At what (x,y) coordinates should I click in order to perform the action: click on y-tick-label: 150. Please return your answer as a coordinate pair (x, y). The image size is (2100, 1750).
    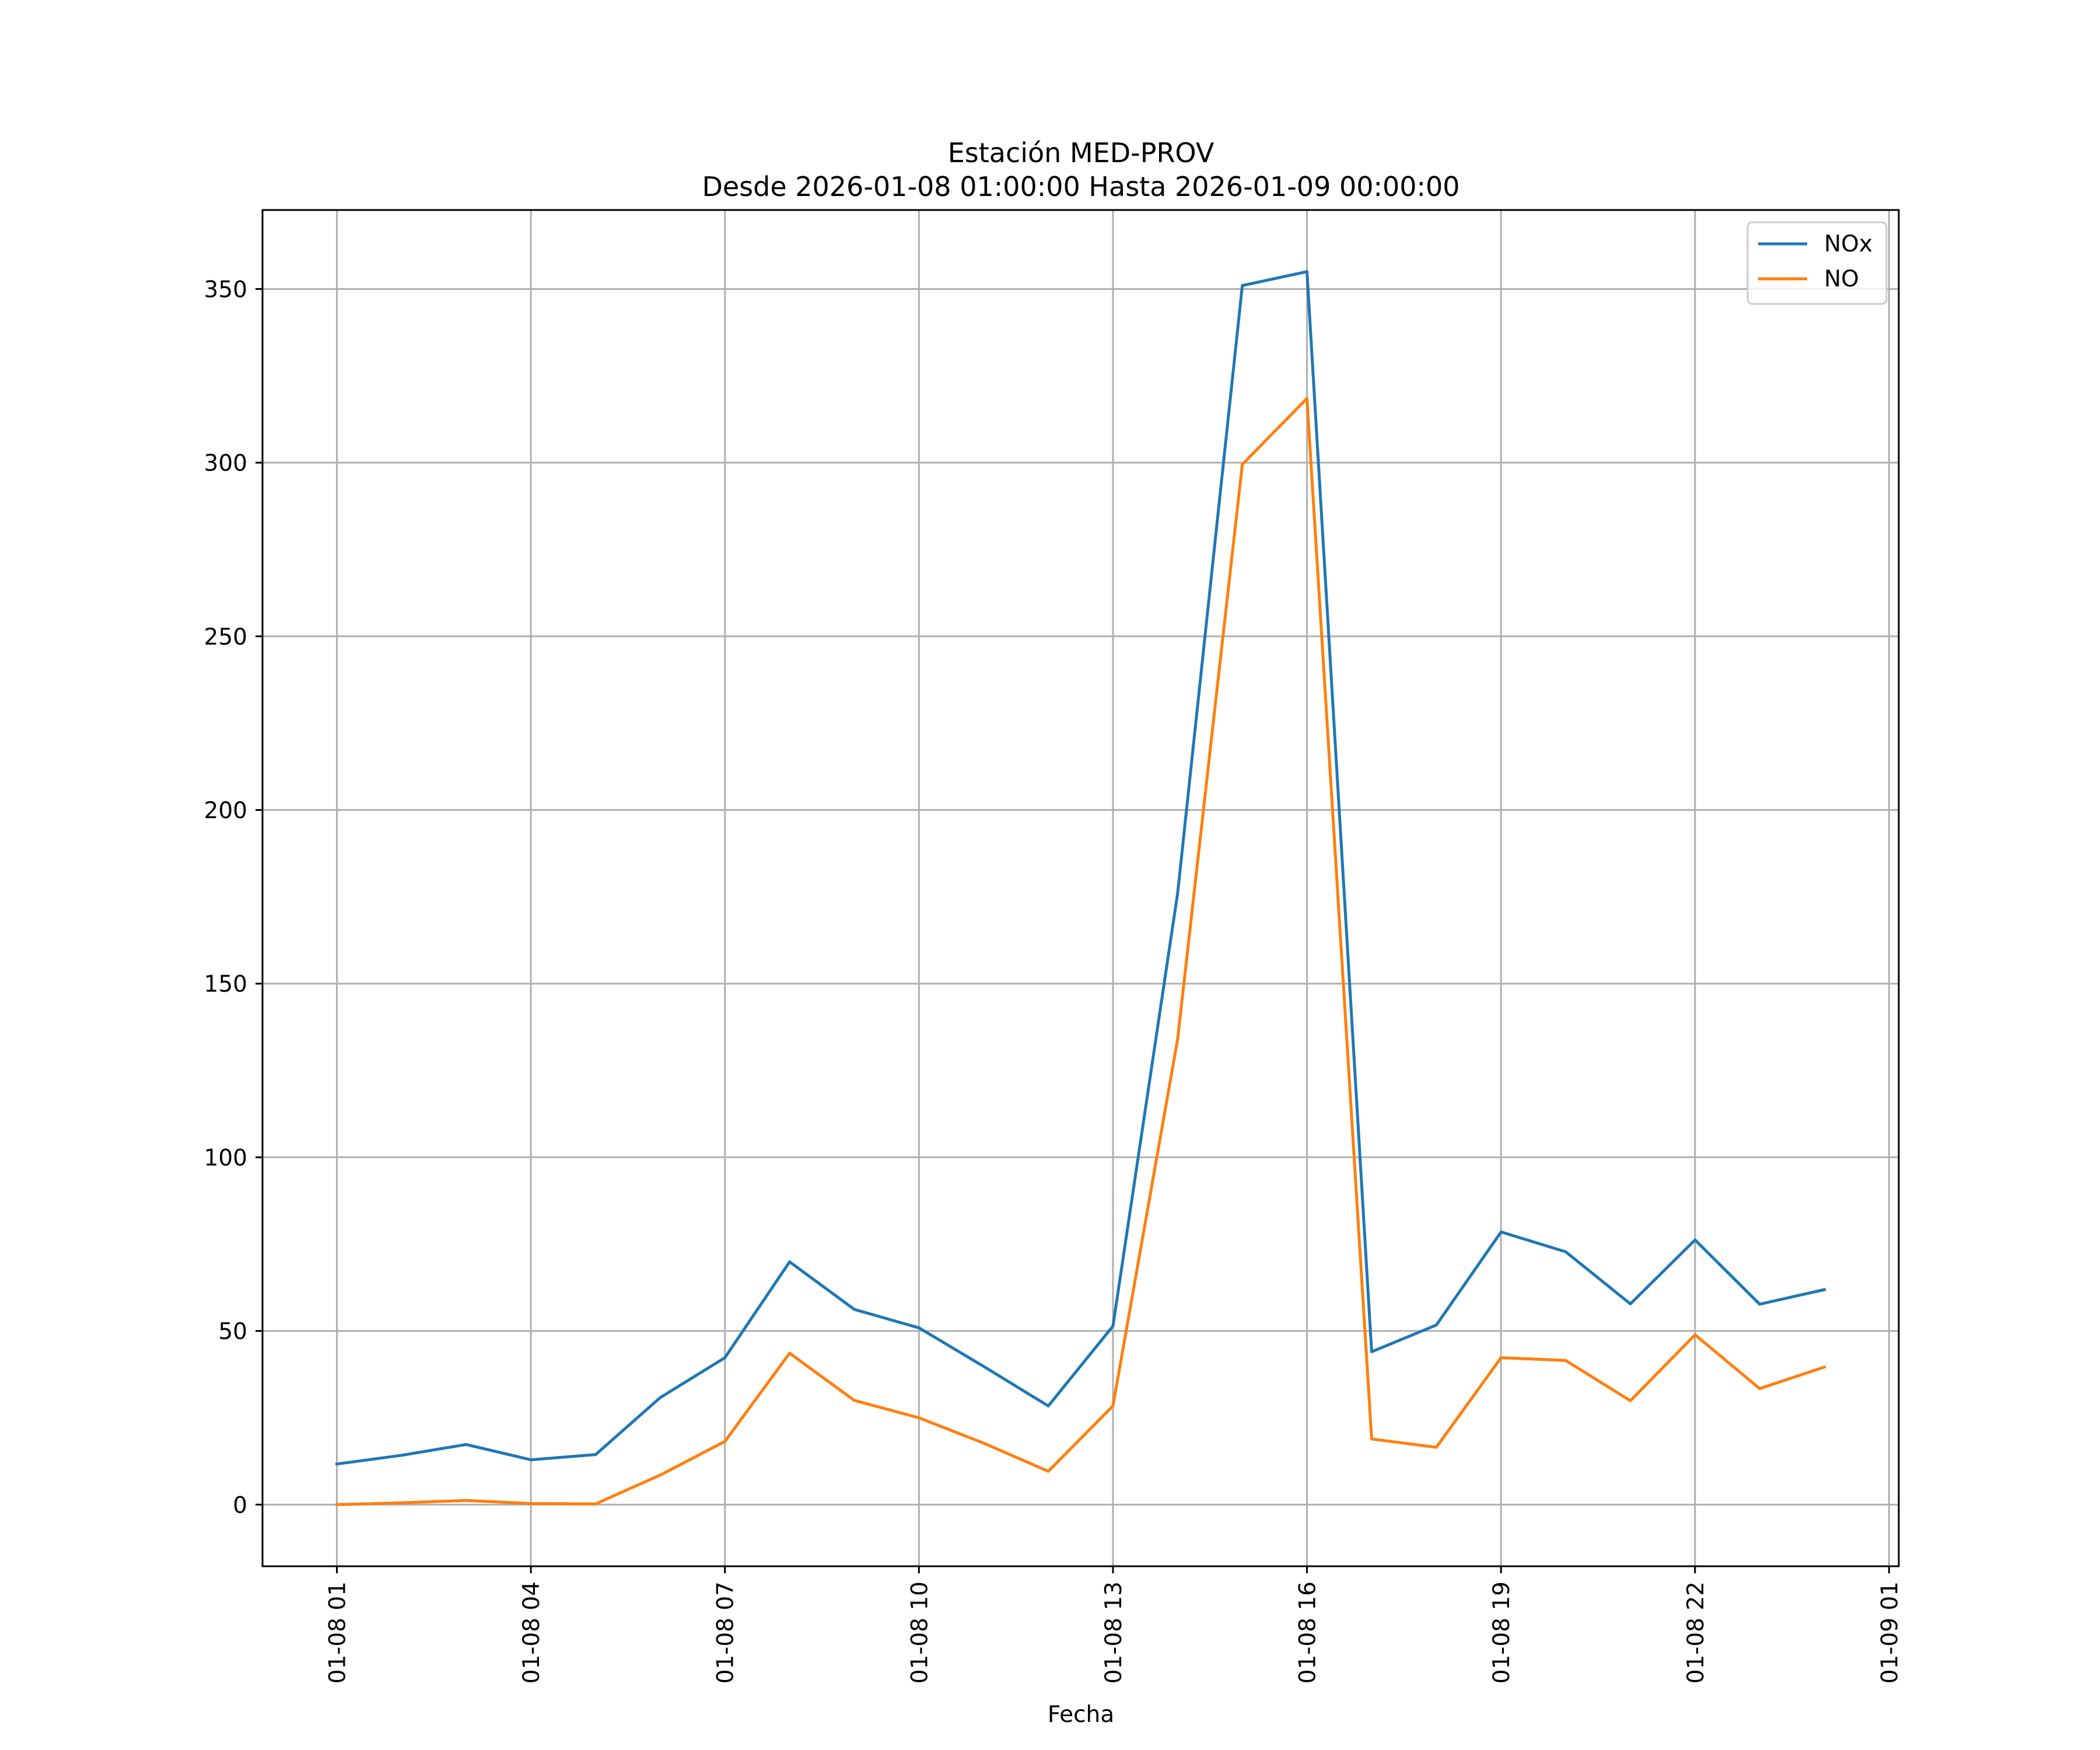
    Looking at the image, I should click on (225, 984).